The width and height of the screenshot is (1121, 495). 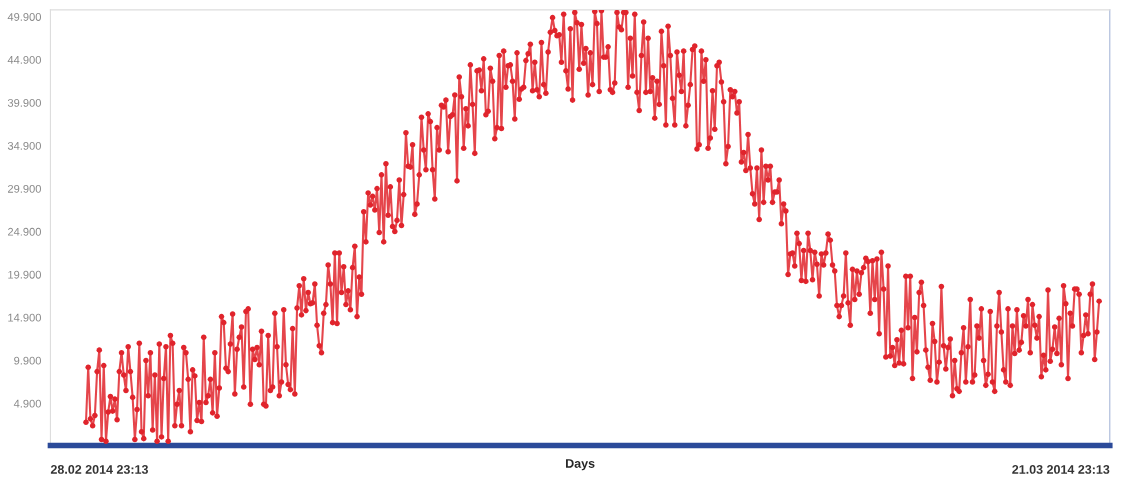 What do you see at coordinates (24, 145) in the screenshot?
I see `y-tick-label: 34.900` at bounding box center [24, 145].